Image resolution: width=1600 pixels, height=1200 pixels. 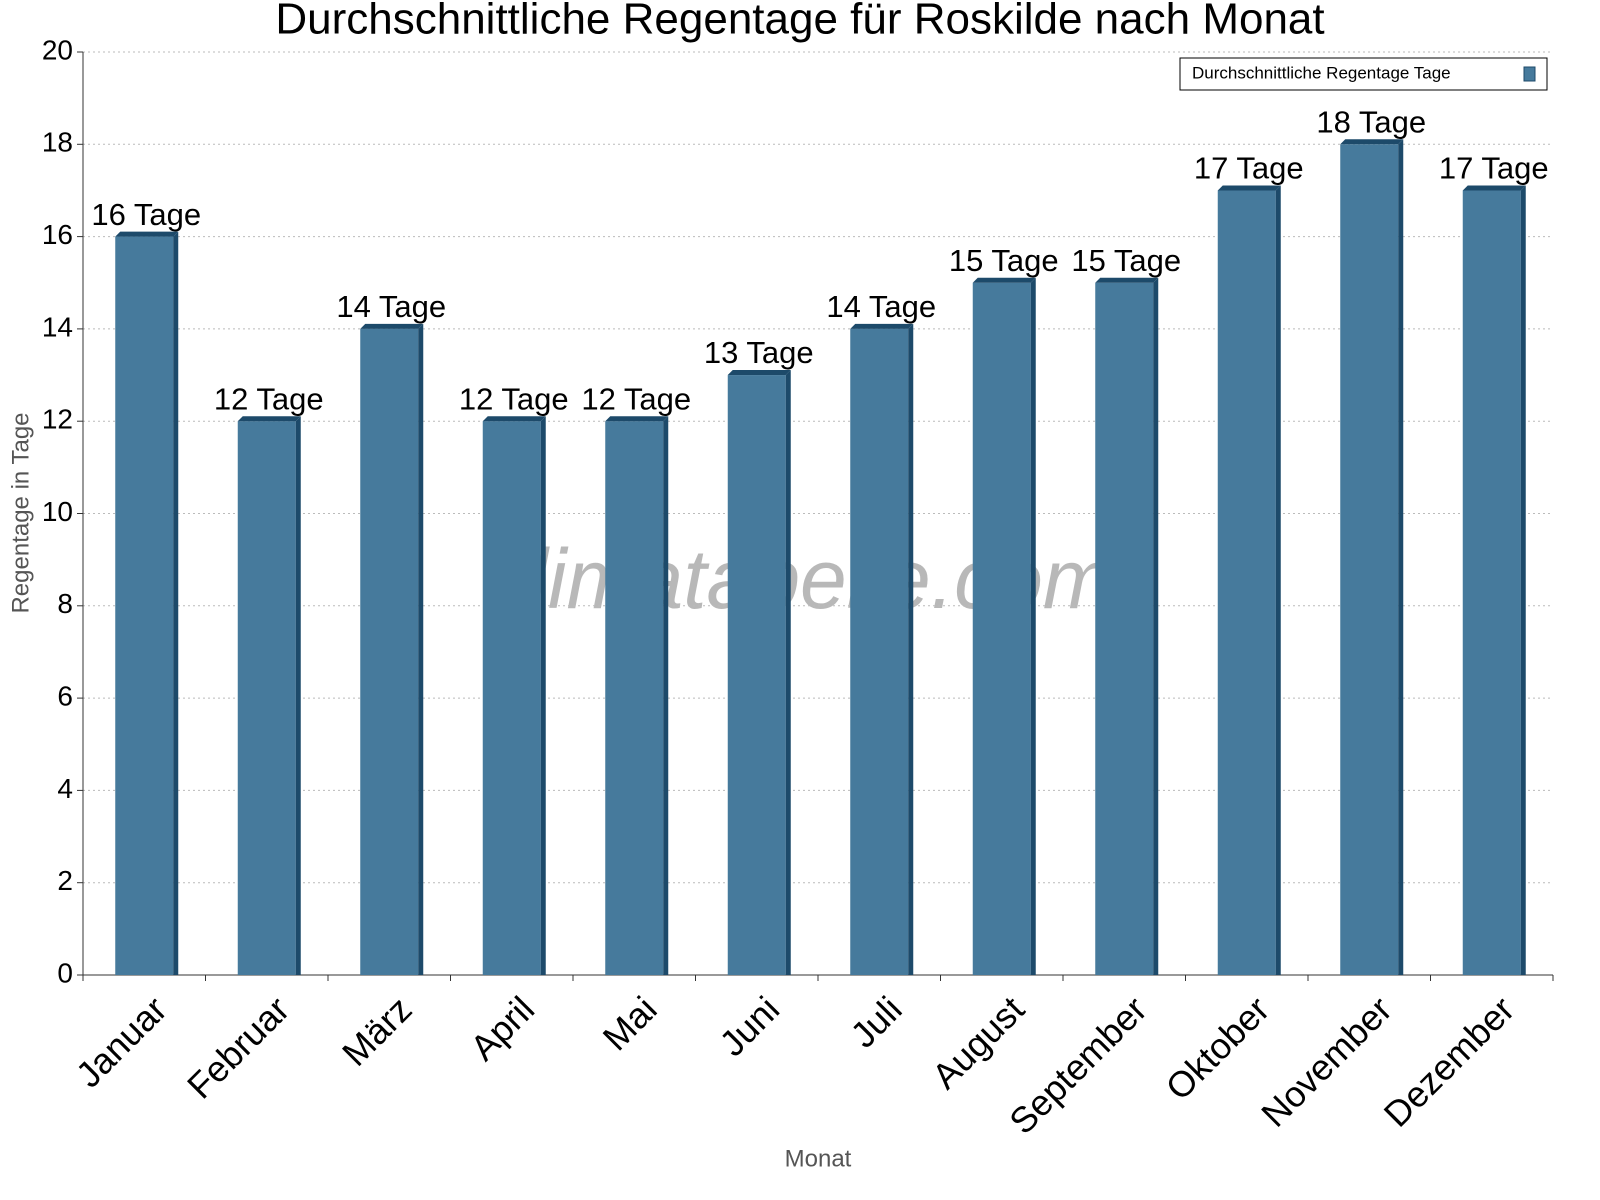 I want to click on y-tick-label: 12, so click(x=57, y=419).